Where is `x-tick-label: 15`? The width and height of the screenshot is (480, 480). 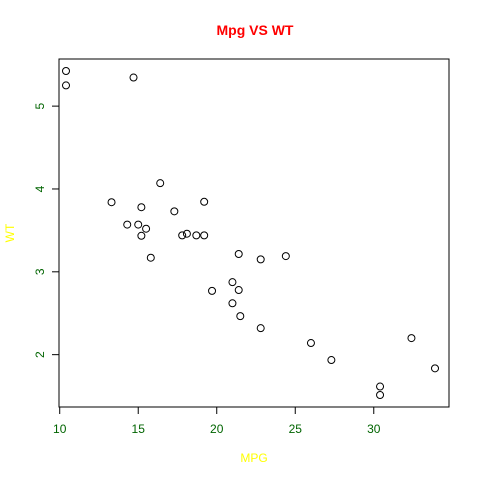 x-tick-label: 15 is located at coordinates (139, 429).